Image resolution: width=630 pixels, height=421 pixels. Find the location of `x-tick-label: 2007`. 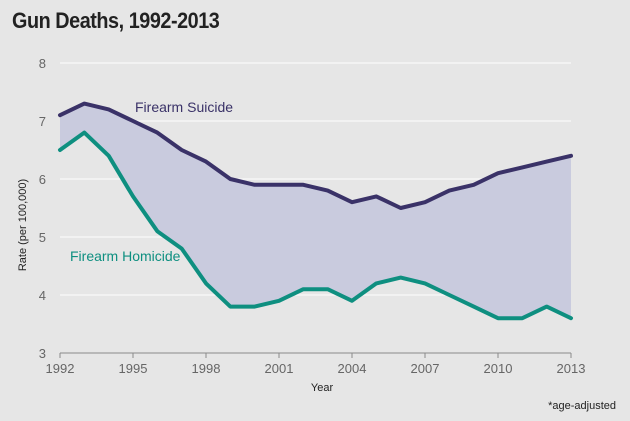

x-tick-label: 2007 is located at coordinates (425, 368).